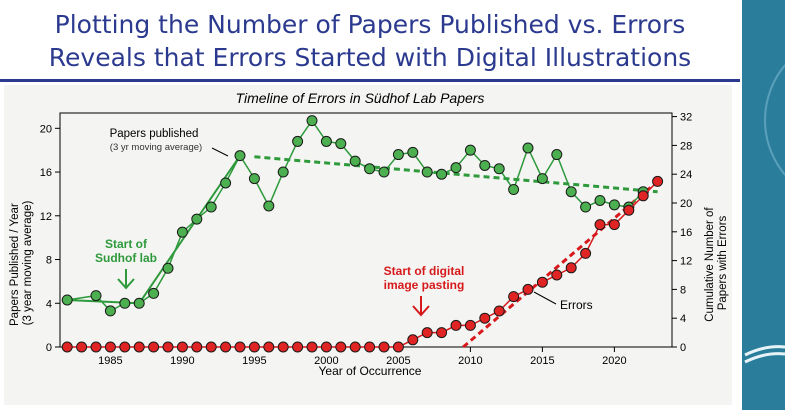 Image resolution: width=785 pixels, height=414 pixels. What do you see at coordinates (46, 129) in the screenshot?
I see `left-y-tick-label: 20` at bounding box center [46, 129].